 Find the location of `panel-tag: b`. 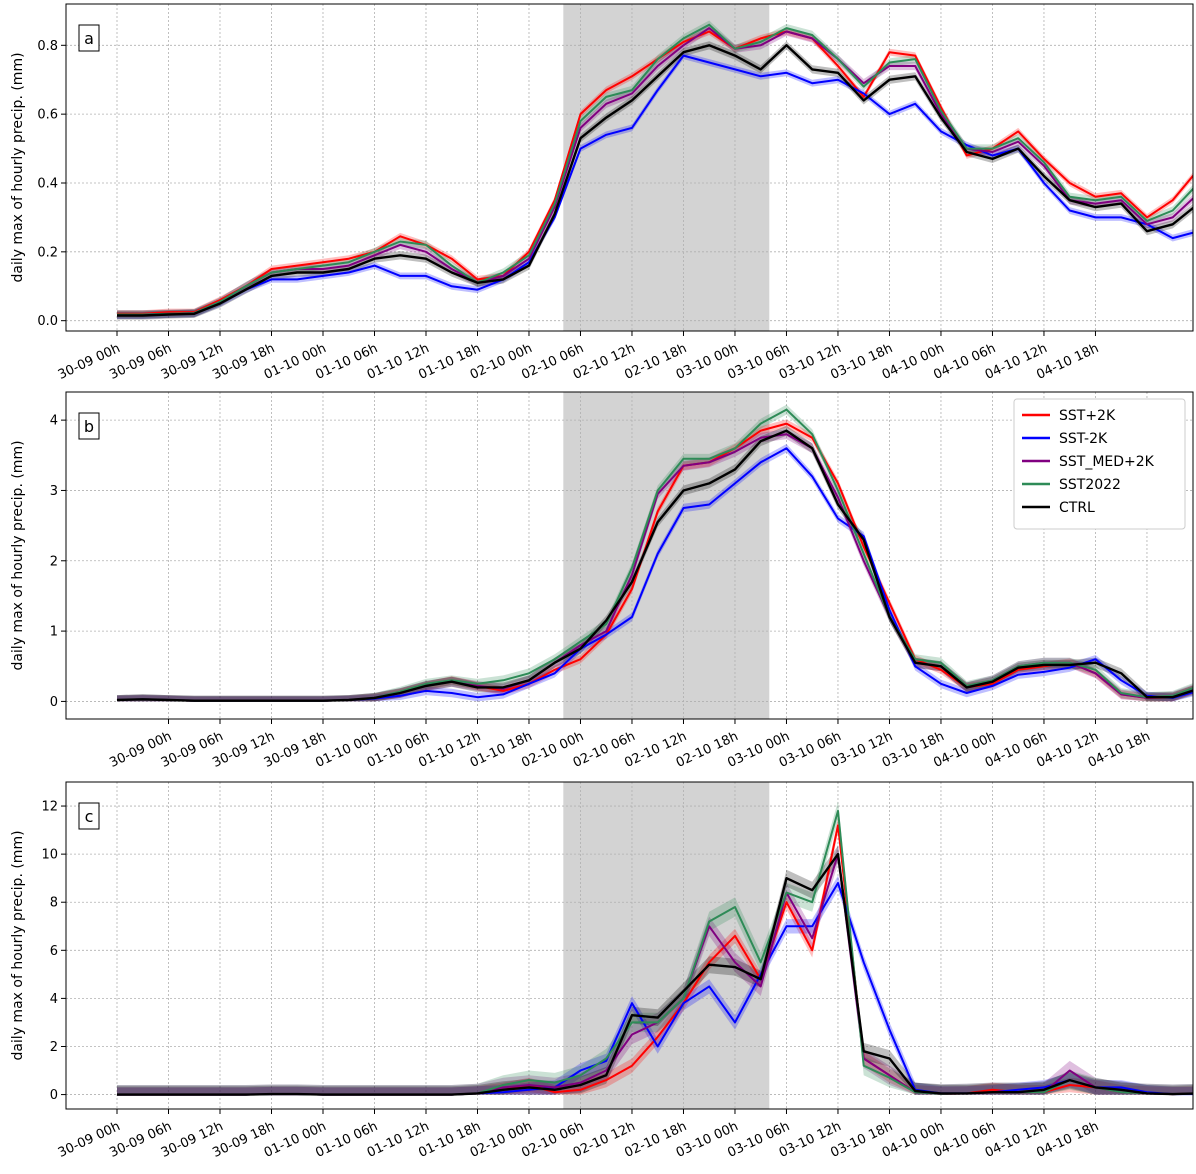

panel-tag: b is located at coordinates (89, 426).